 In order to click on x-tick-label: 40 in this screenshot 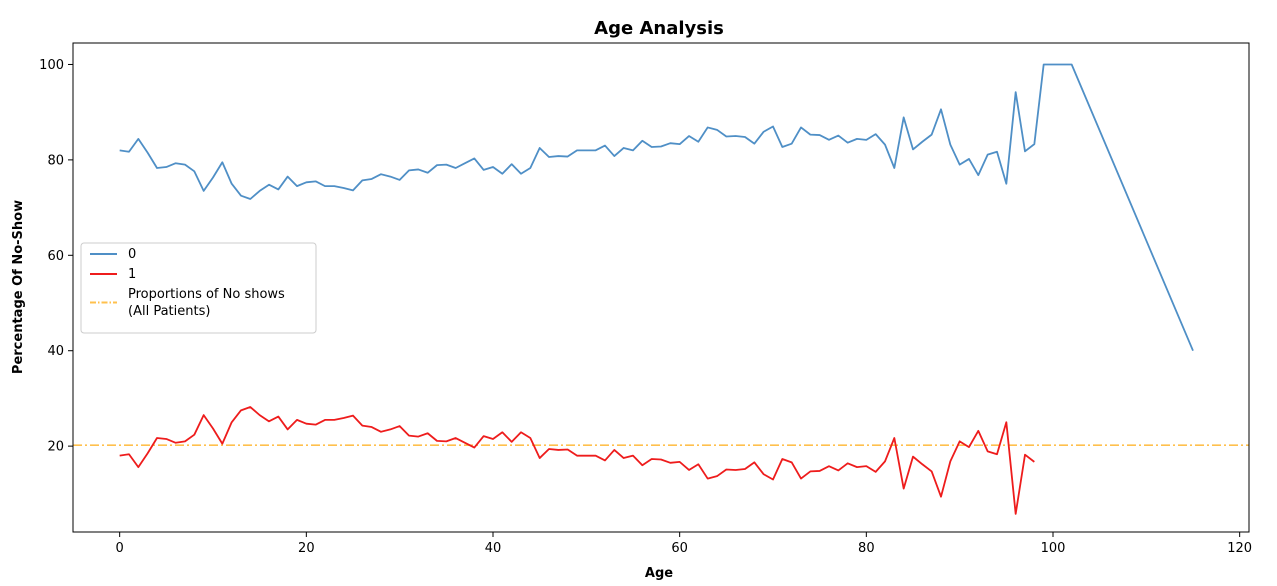, I will do `click(493, 548)`.